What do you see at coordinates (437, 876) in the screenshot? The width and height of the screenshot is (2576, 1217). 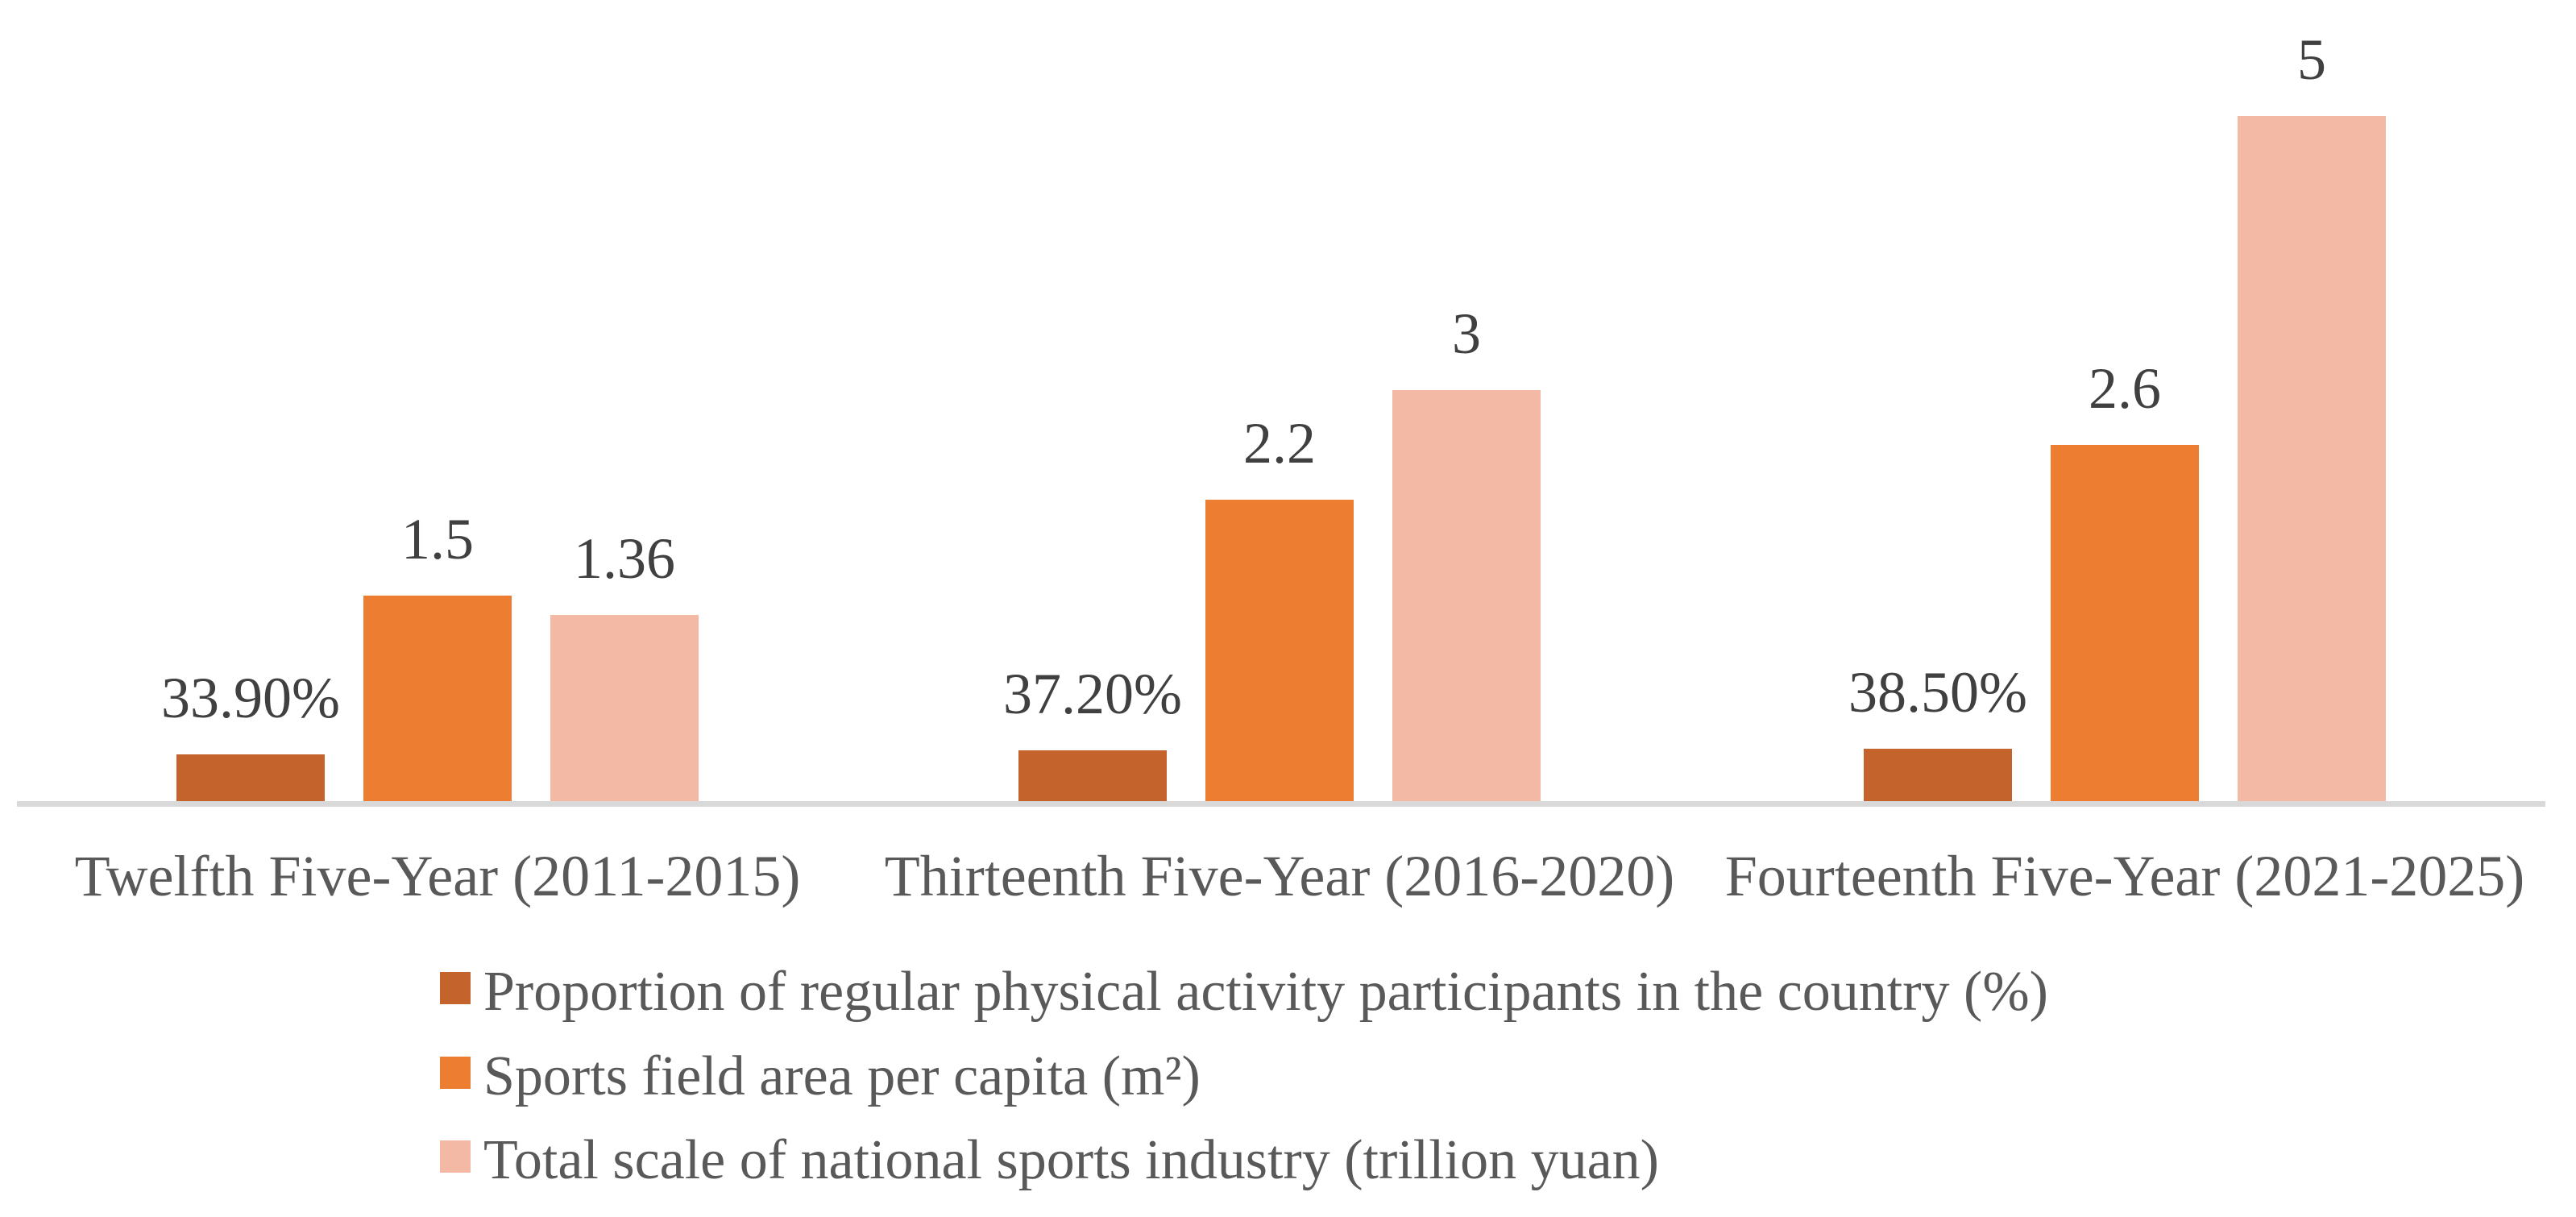 I see `category-label-1: Twelfth Five-Year (2011-2015)` at bounding box center [437, 876].